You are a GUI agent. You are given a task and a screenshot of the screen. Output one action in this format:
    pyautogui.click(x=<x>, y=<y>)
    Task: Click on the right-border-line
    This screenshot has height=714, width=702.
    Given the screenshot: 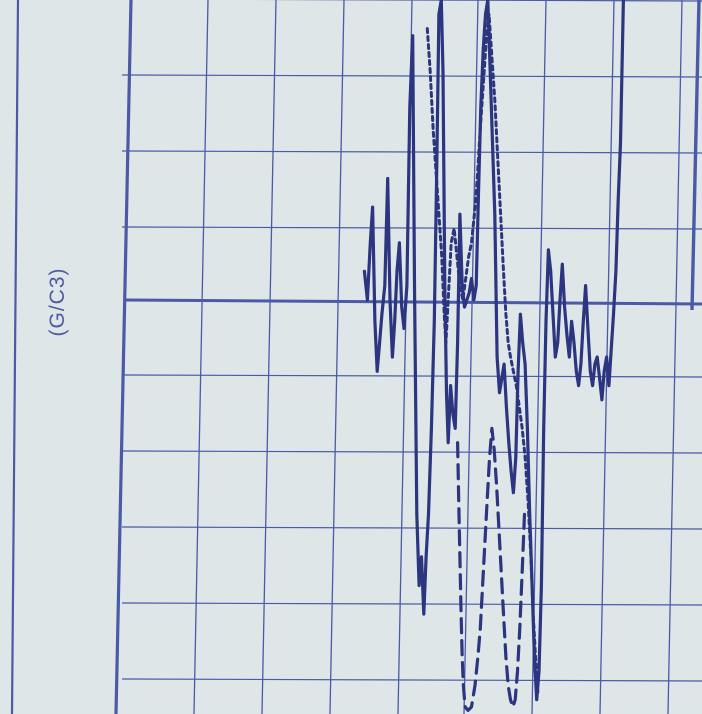 What is the action you would take?
    pyautogui.click(x=695, y=155)
    